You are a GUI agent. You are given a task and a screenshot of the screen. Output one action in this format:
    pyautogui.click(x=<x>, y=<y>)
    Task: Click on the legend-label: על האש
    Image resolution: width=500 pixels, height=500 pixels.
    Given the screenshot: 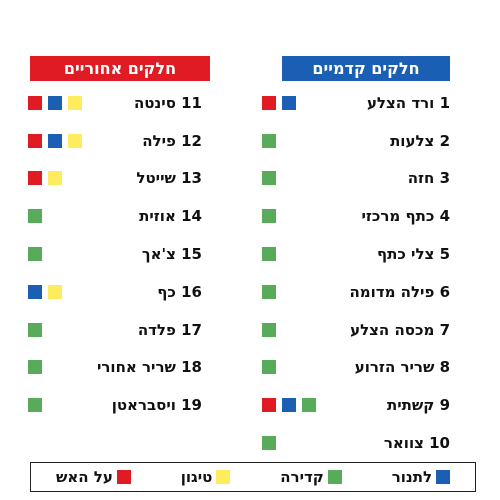 What is the action you would take?
    pyautogui.click(x=84, y=477)
    